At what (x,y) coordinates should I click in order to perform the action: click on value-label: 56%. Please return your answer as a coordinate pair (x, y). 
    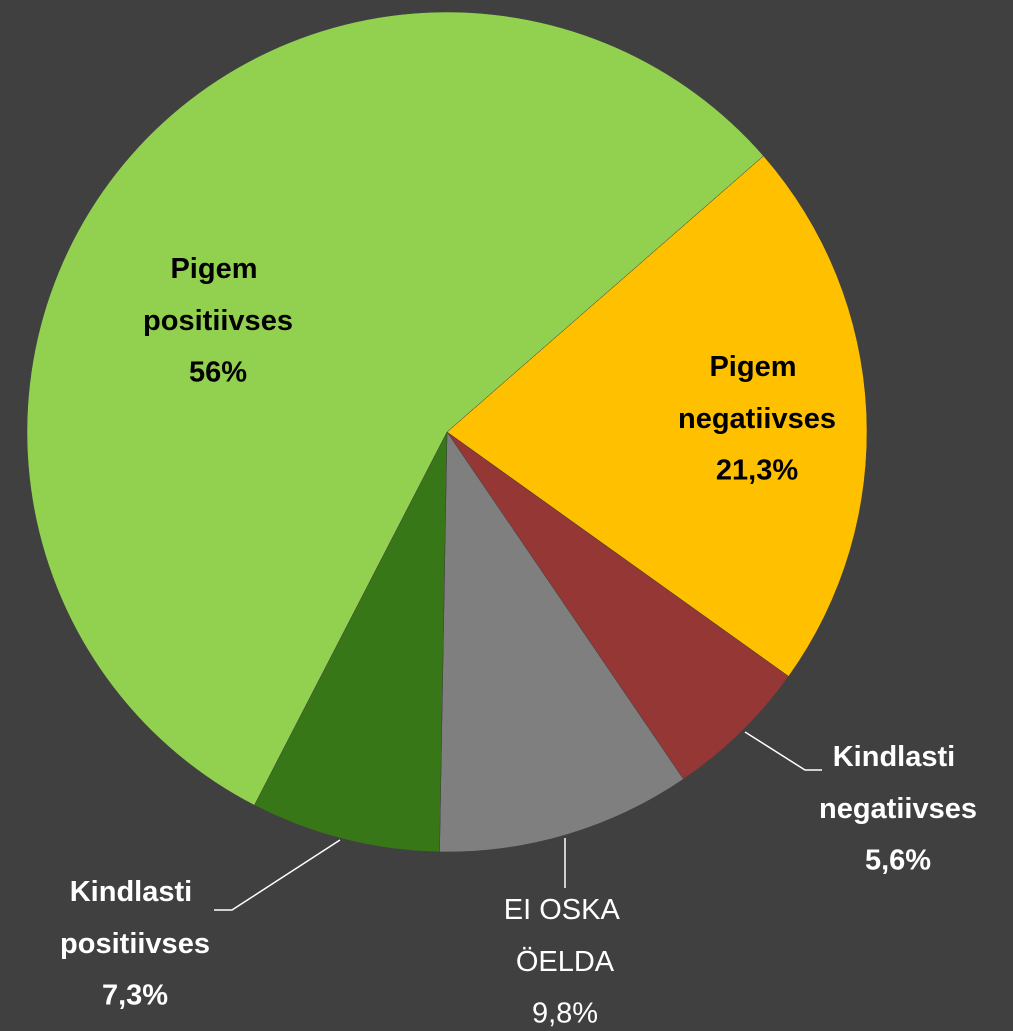
    Looking at the image, I should click on (218, 373).